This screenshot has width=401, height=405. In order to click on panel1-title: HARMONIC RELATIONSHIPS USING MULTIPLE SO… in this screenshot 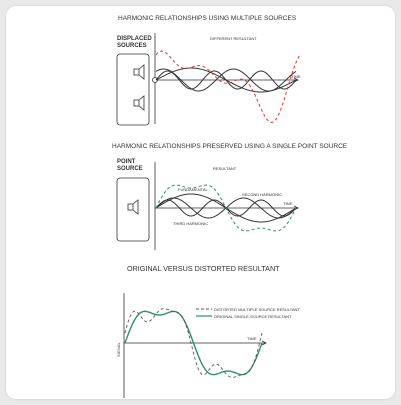, I will do `click(207, 18)`.